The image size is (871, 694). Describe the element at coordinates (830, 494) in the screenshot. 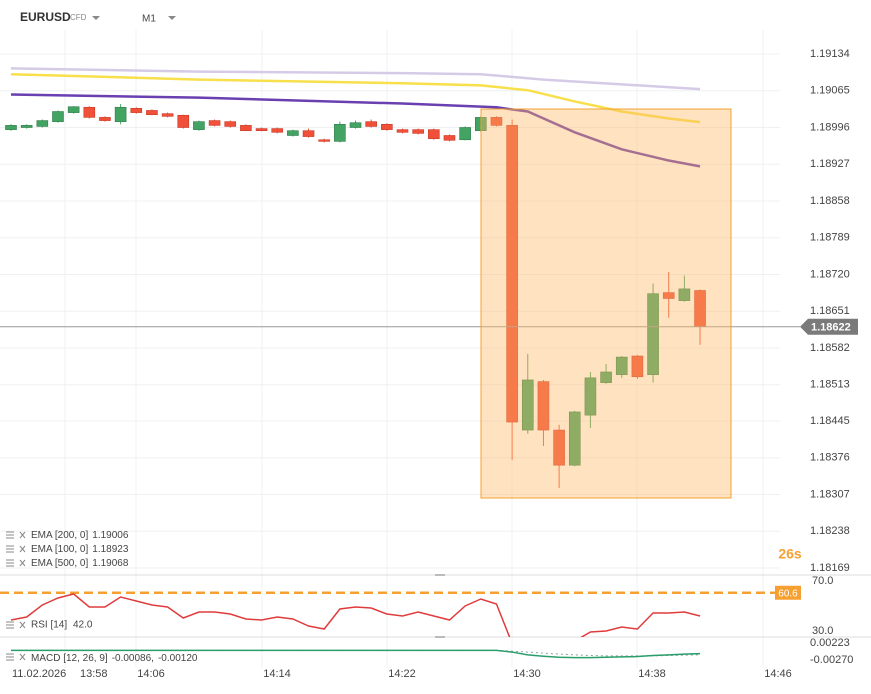

I see `y-tick-label: 1.18307` at that location.